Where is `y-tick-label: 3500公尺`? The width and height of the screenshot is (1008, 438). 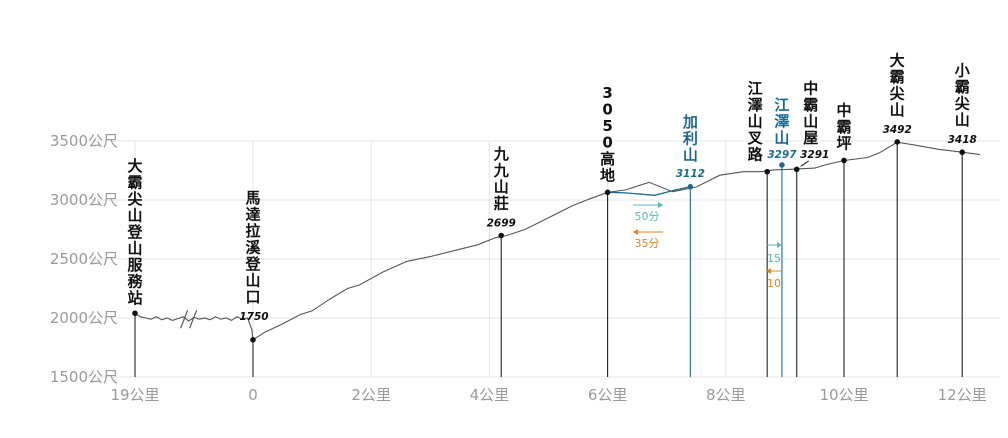 y-tick-label: 3500公尺 is located at coordinates (84, 141).